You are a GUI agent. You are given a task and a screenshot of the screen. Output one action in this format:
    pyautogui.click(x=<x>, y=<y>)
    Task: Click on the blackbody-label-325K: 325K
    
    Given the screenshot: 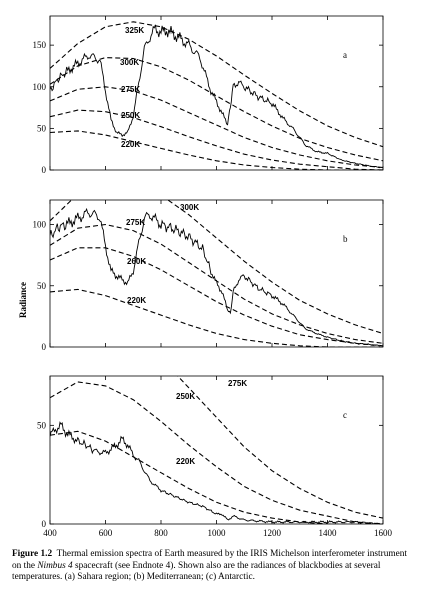 What is the action you would take?
    pyautogui.click(x=134, y=30)
    